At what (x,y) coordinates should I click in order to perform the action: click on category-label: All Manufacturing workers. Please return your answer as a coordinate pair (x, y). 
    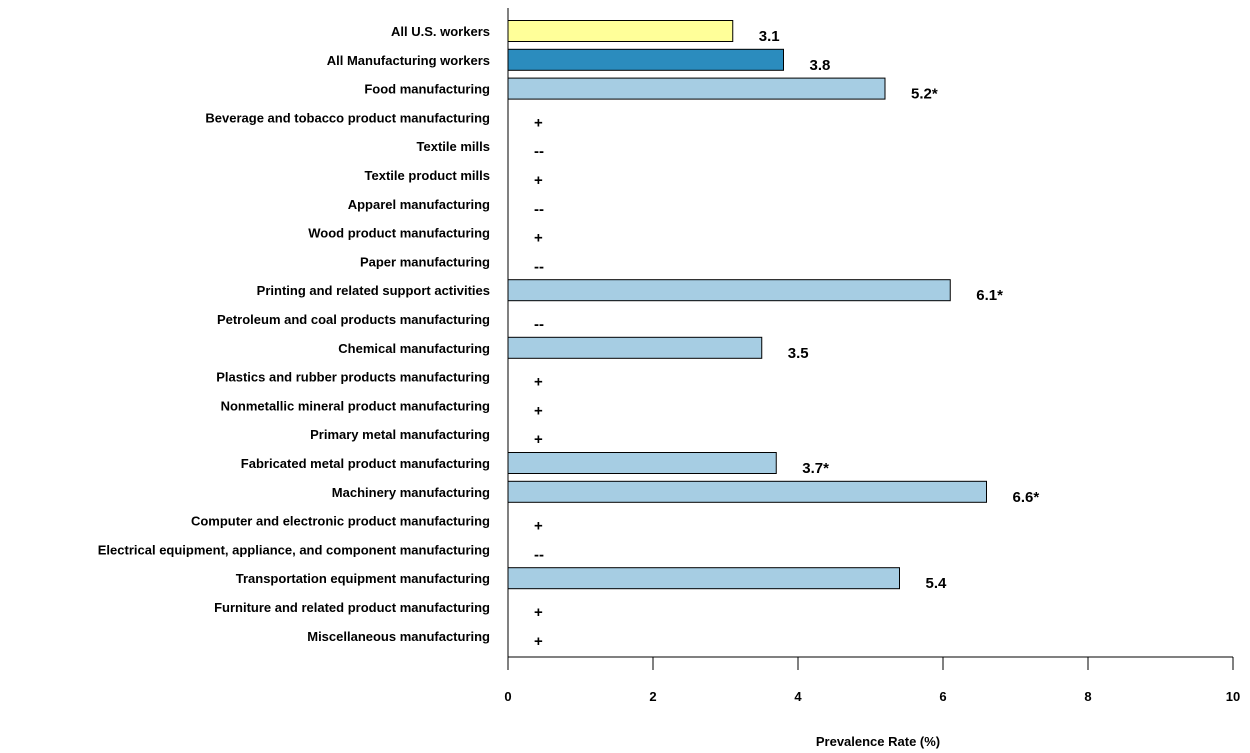
    Looking at the image, I should click on (408, 60).